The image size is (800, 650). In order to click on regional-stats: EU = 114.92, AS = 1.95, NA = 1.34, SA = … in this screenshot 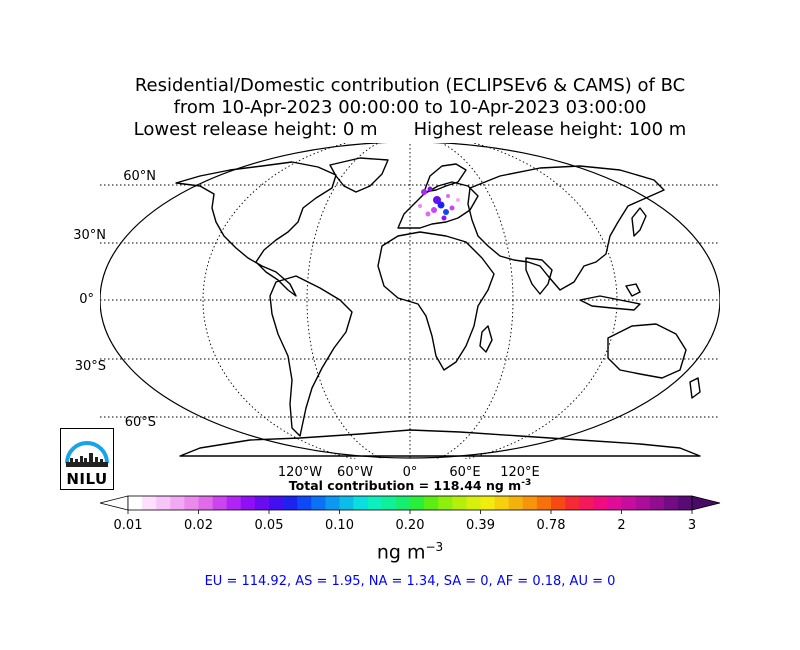, I will do `click(410, 581)`.